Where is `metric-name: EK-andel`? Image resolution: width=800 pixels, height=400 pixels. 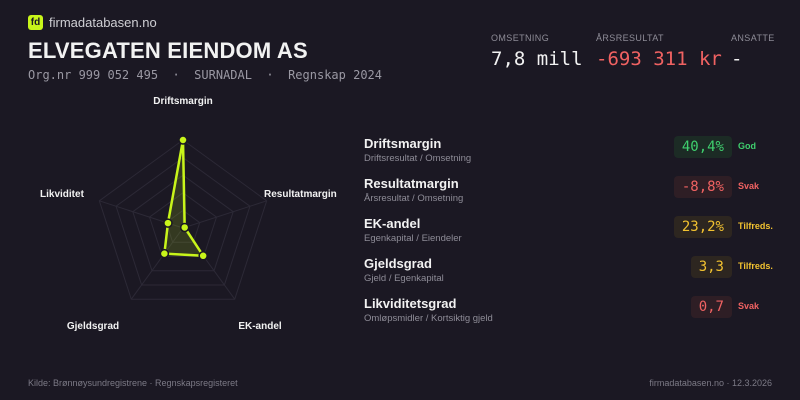
metric-name: EK-andel is located at coordinates (392, 223).